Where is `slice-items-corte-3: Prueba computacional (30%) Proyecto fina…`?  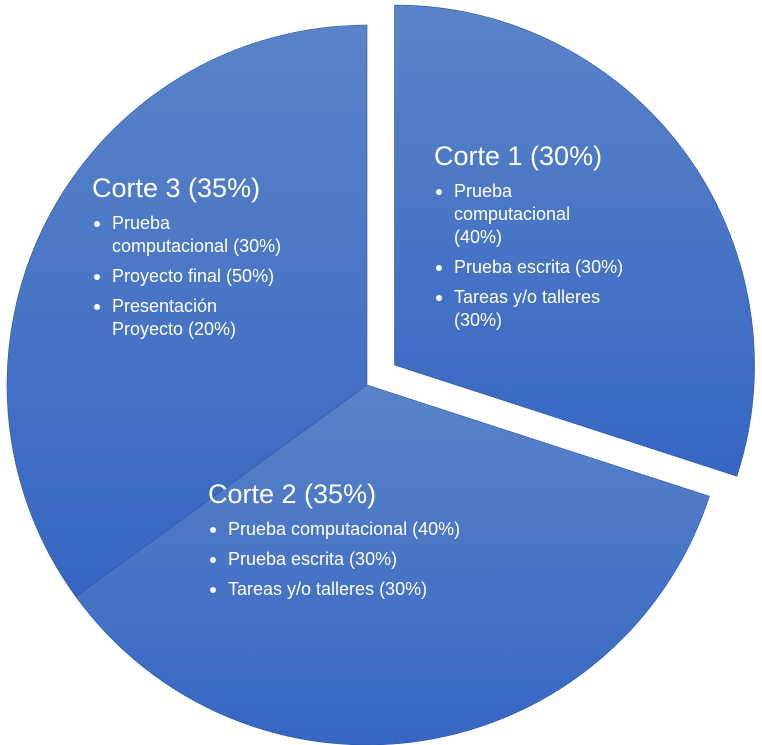
slice-items-corte-3: Prueba computacional (30%) Proyecto fina… is located at coordinates (211, 276).